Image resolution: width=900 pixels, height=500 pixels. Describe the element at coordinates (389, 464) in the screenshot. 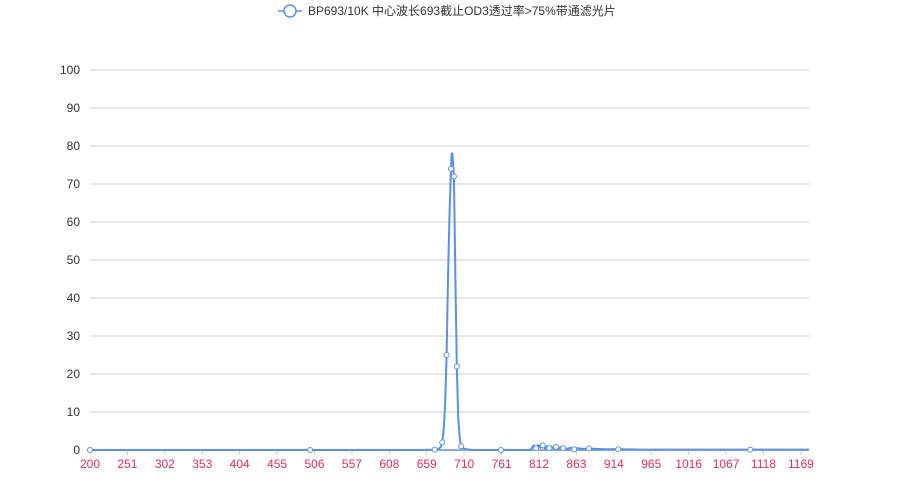

I see `x-tick-label: 608` at that location.